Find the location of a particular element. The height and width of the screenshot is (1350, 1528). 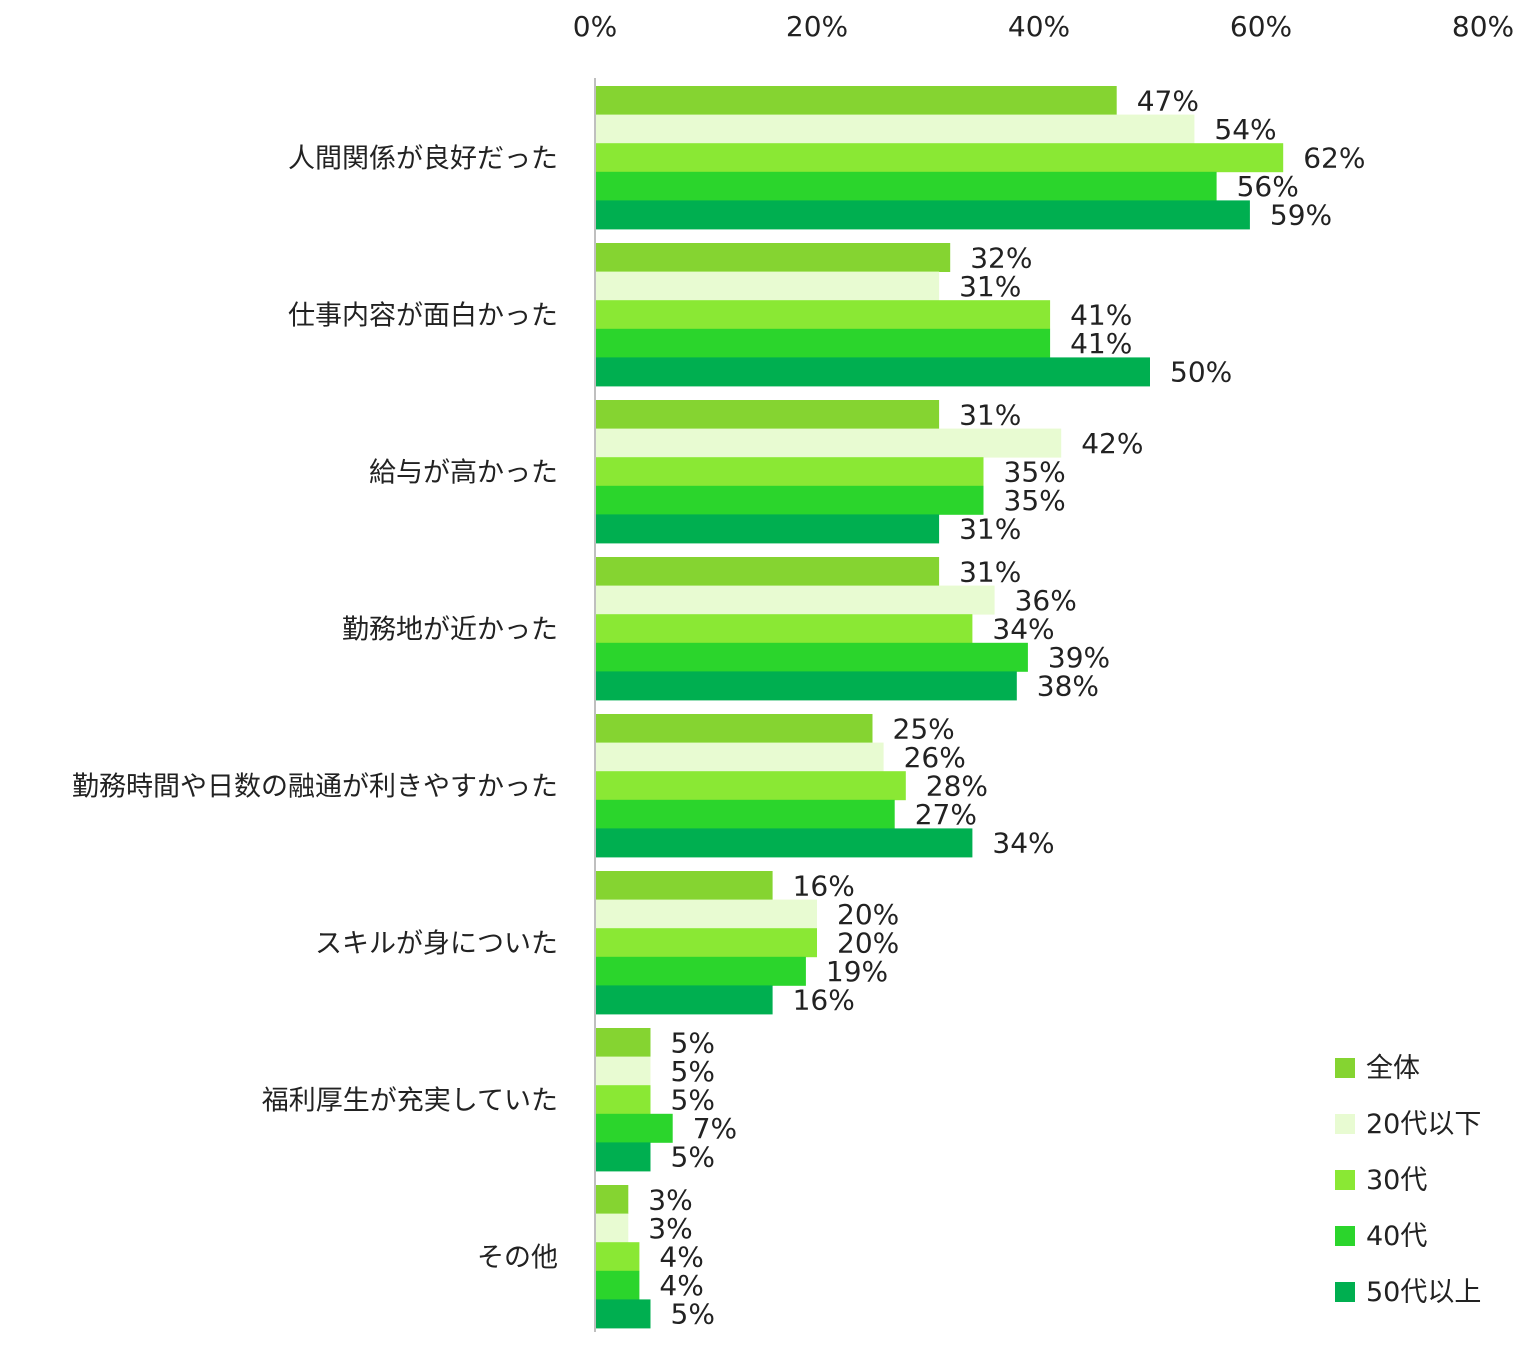

data-label: 36% is located at coordinates (1046, 600).